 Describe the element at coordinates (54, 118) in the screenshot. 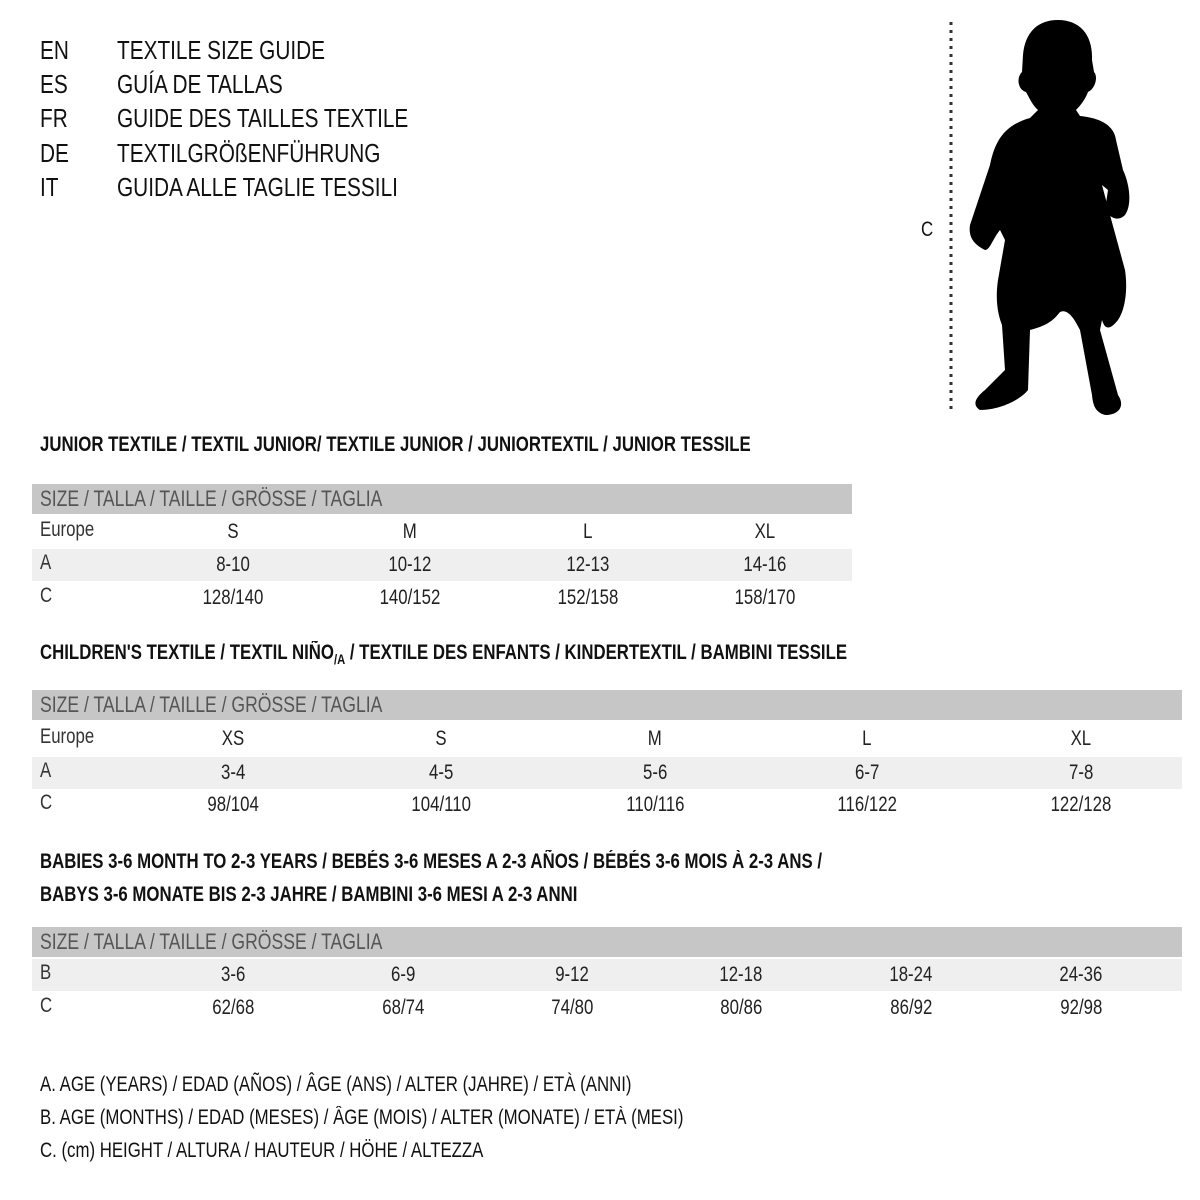

I see `lang-code: FR` at that location.